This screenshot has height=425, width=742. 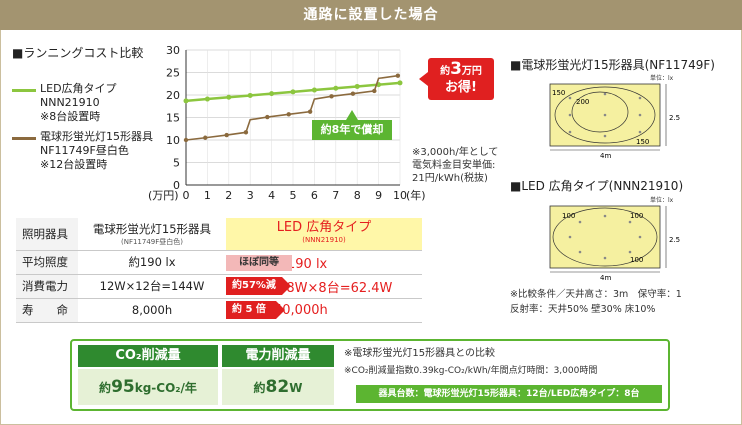 I want to click on comparison-conditions: ※比較条件／天井高さ：3m 保守率：1 反射率：天井50% 壁30% 床10%, so click(x=596, y=302).